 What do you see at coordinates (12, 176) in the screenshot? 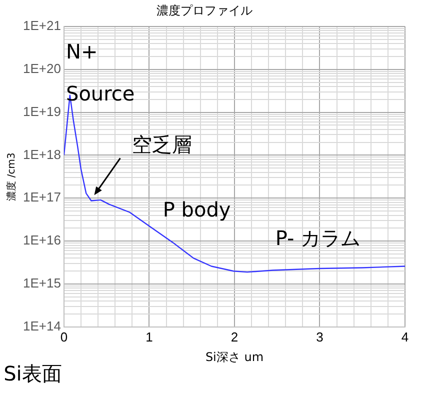
I see `y-axis-title: 濃度 /cm3` at bounding box center [12, 176].